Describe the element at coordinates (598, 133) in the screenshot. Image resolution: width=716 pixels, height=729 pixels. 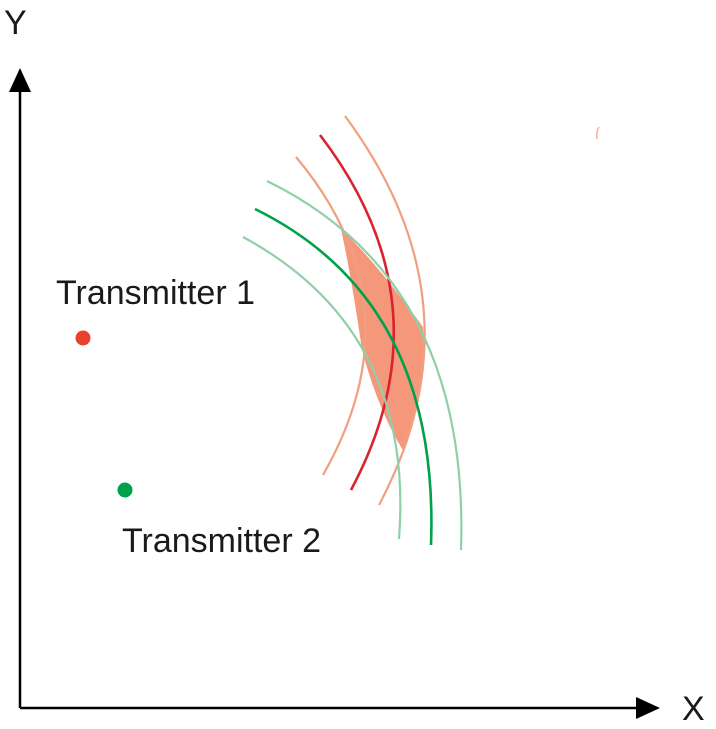
I see `stray-mark` at that location.